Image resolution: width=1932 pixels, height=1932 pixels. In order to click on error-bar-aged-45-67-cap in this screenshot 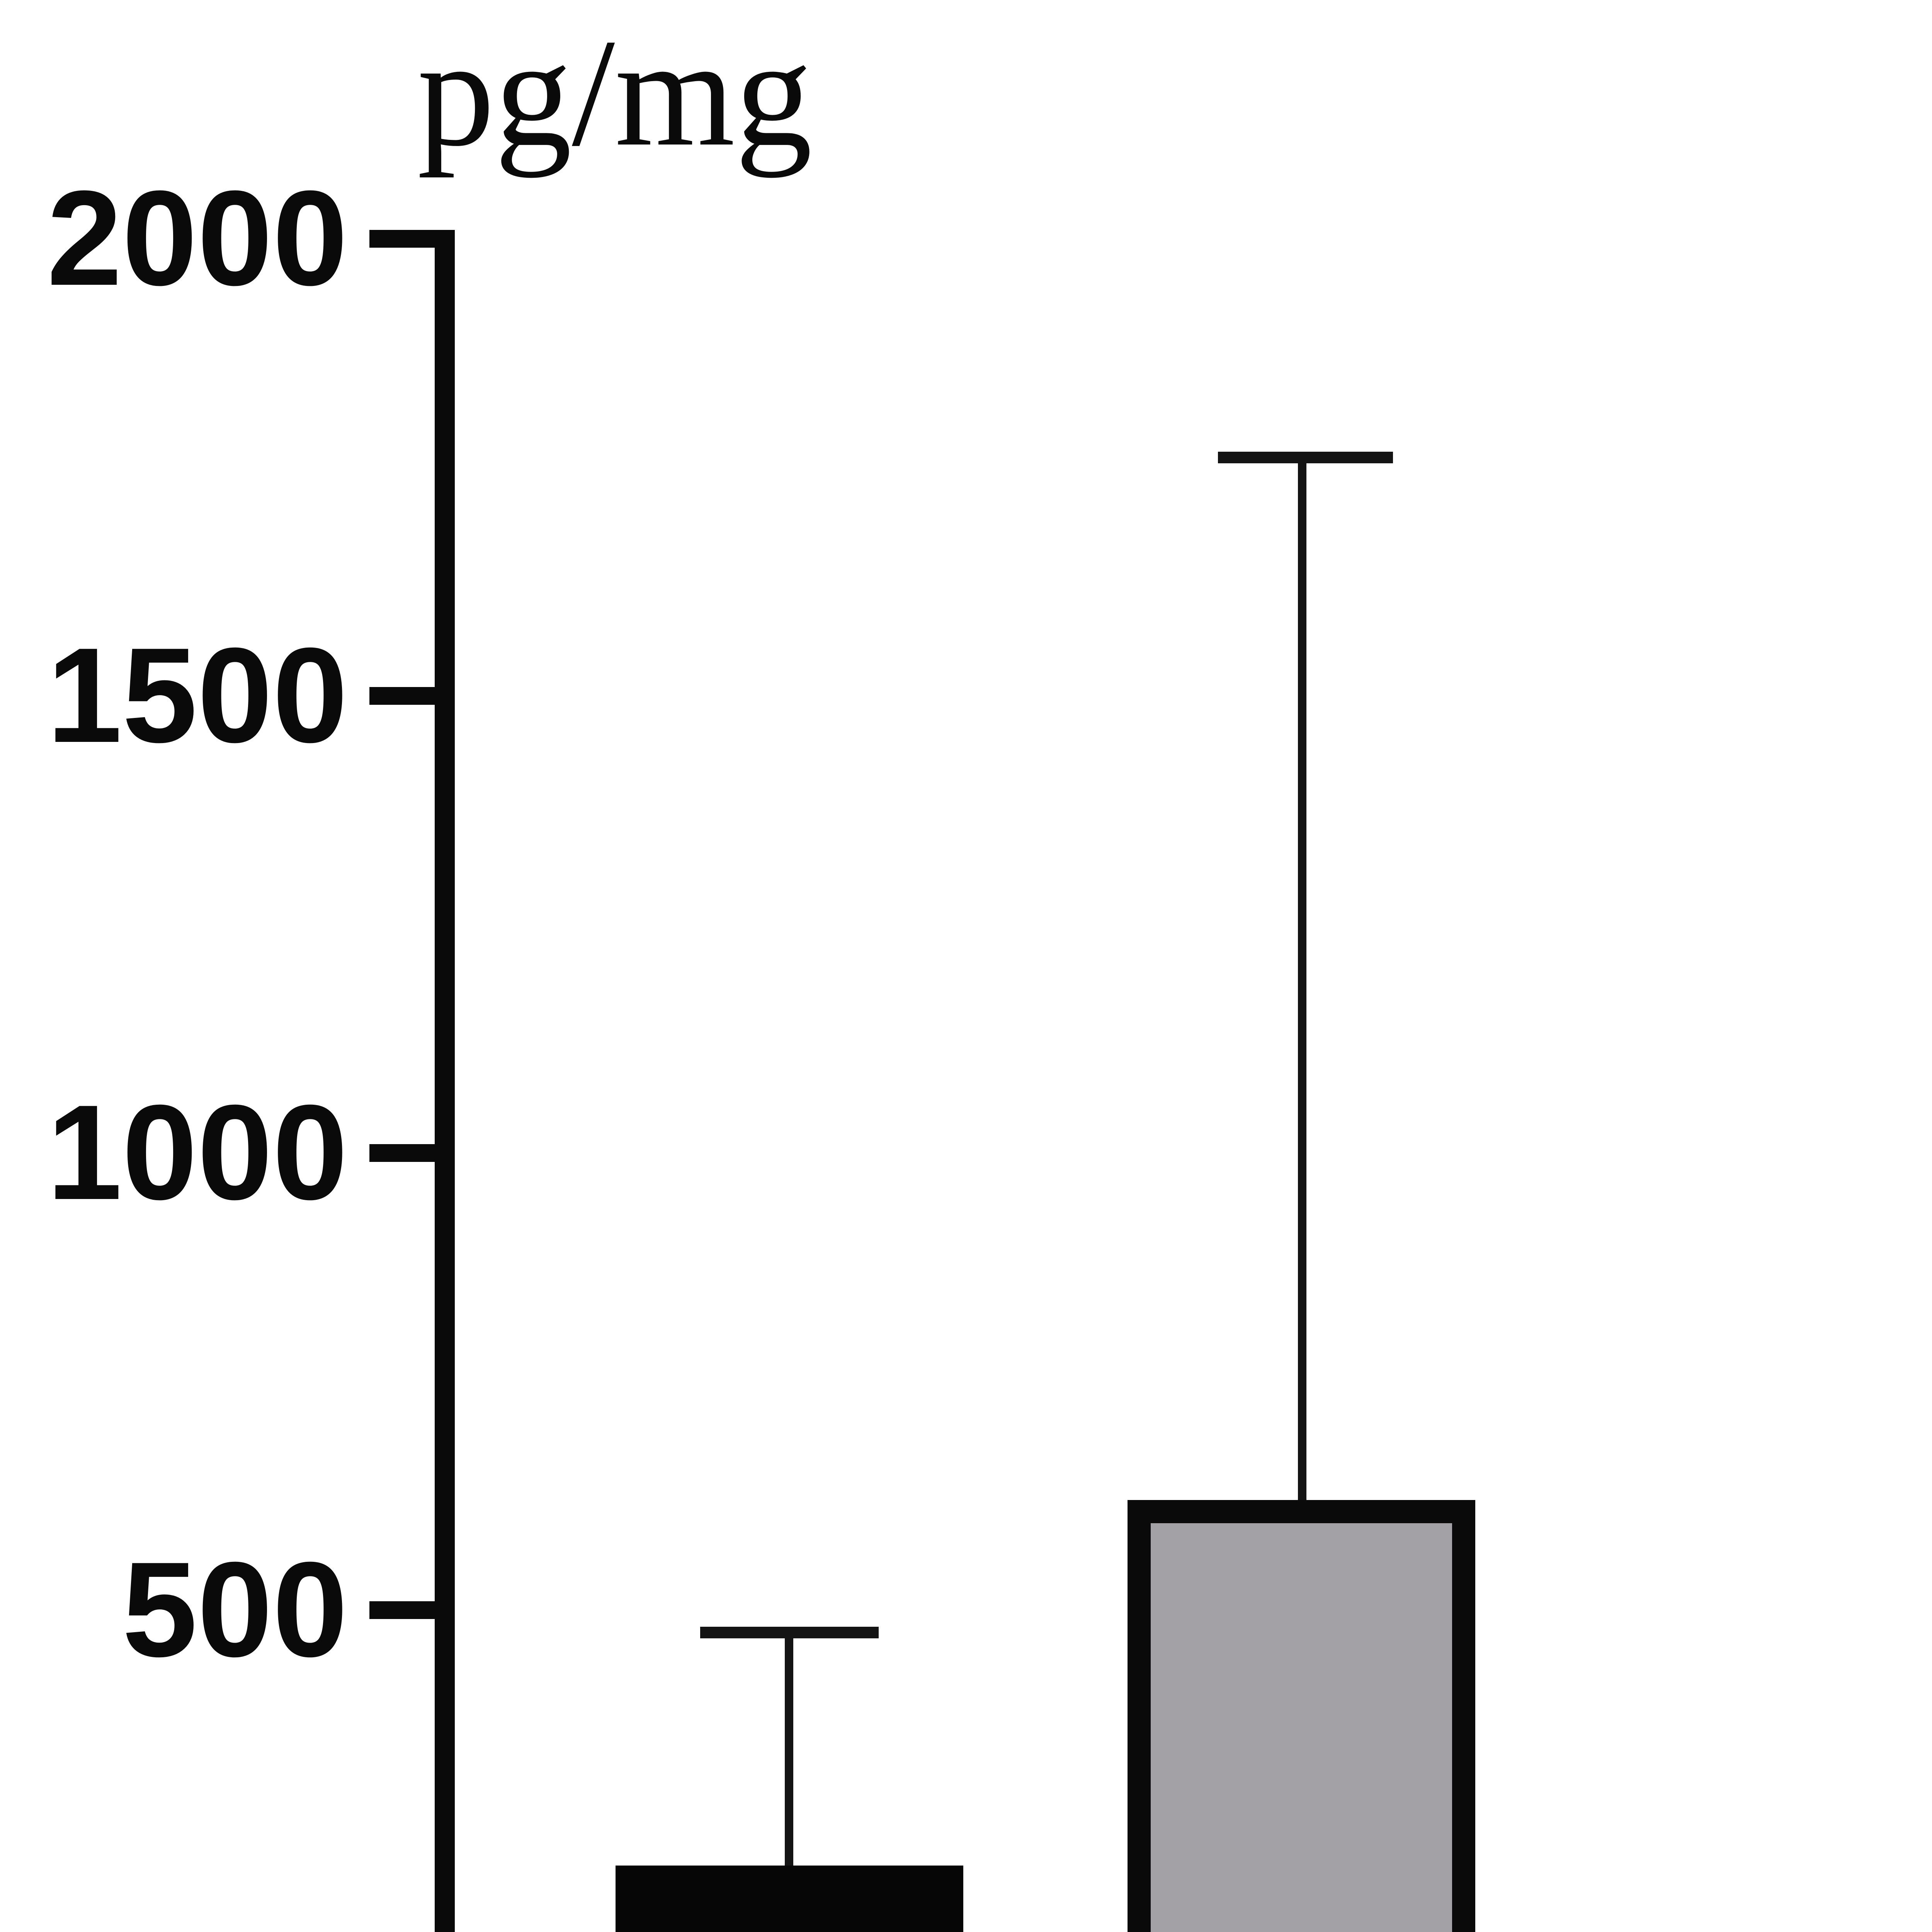, I will do `click(1305, 457)`.